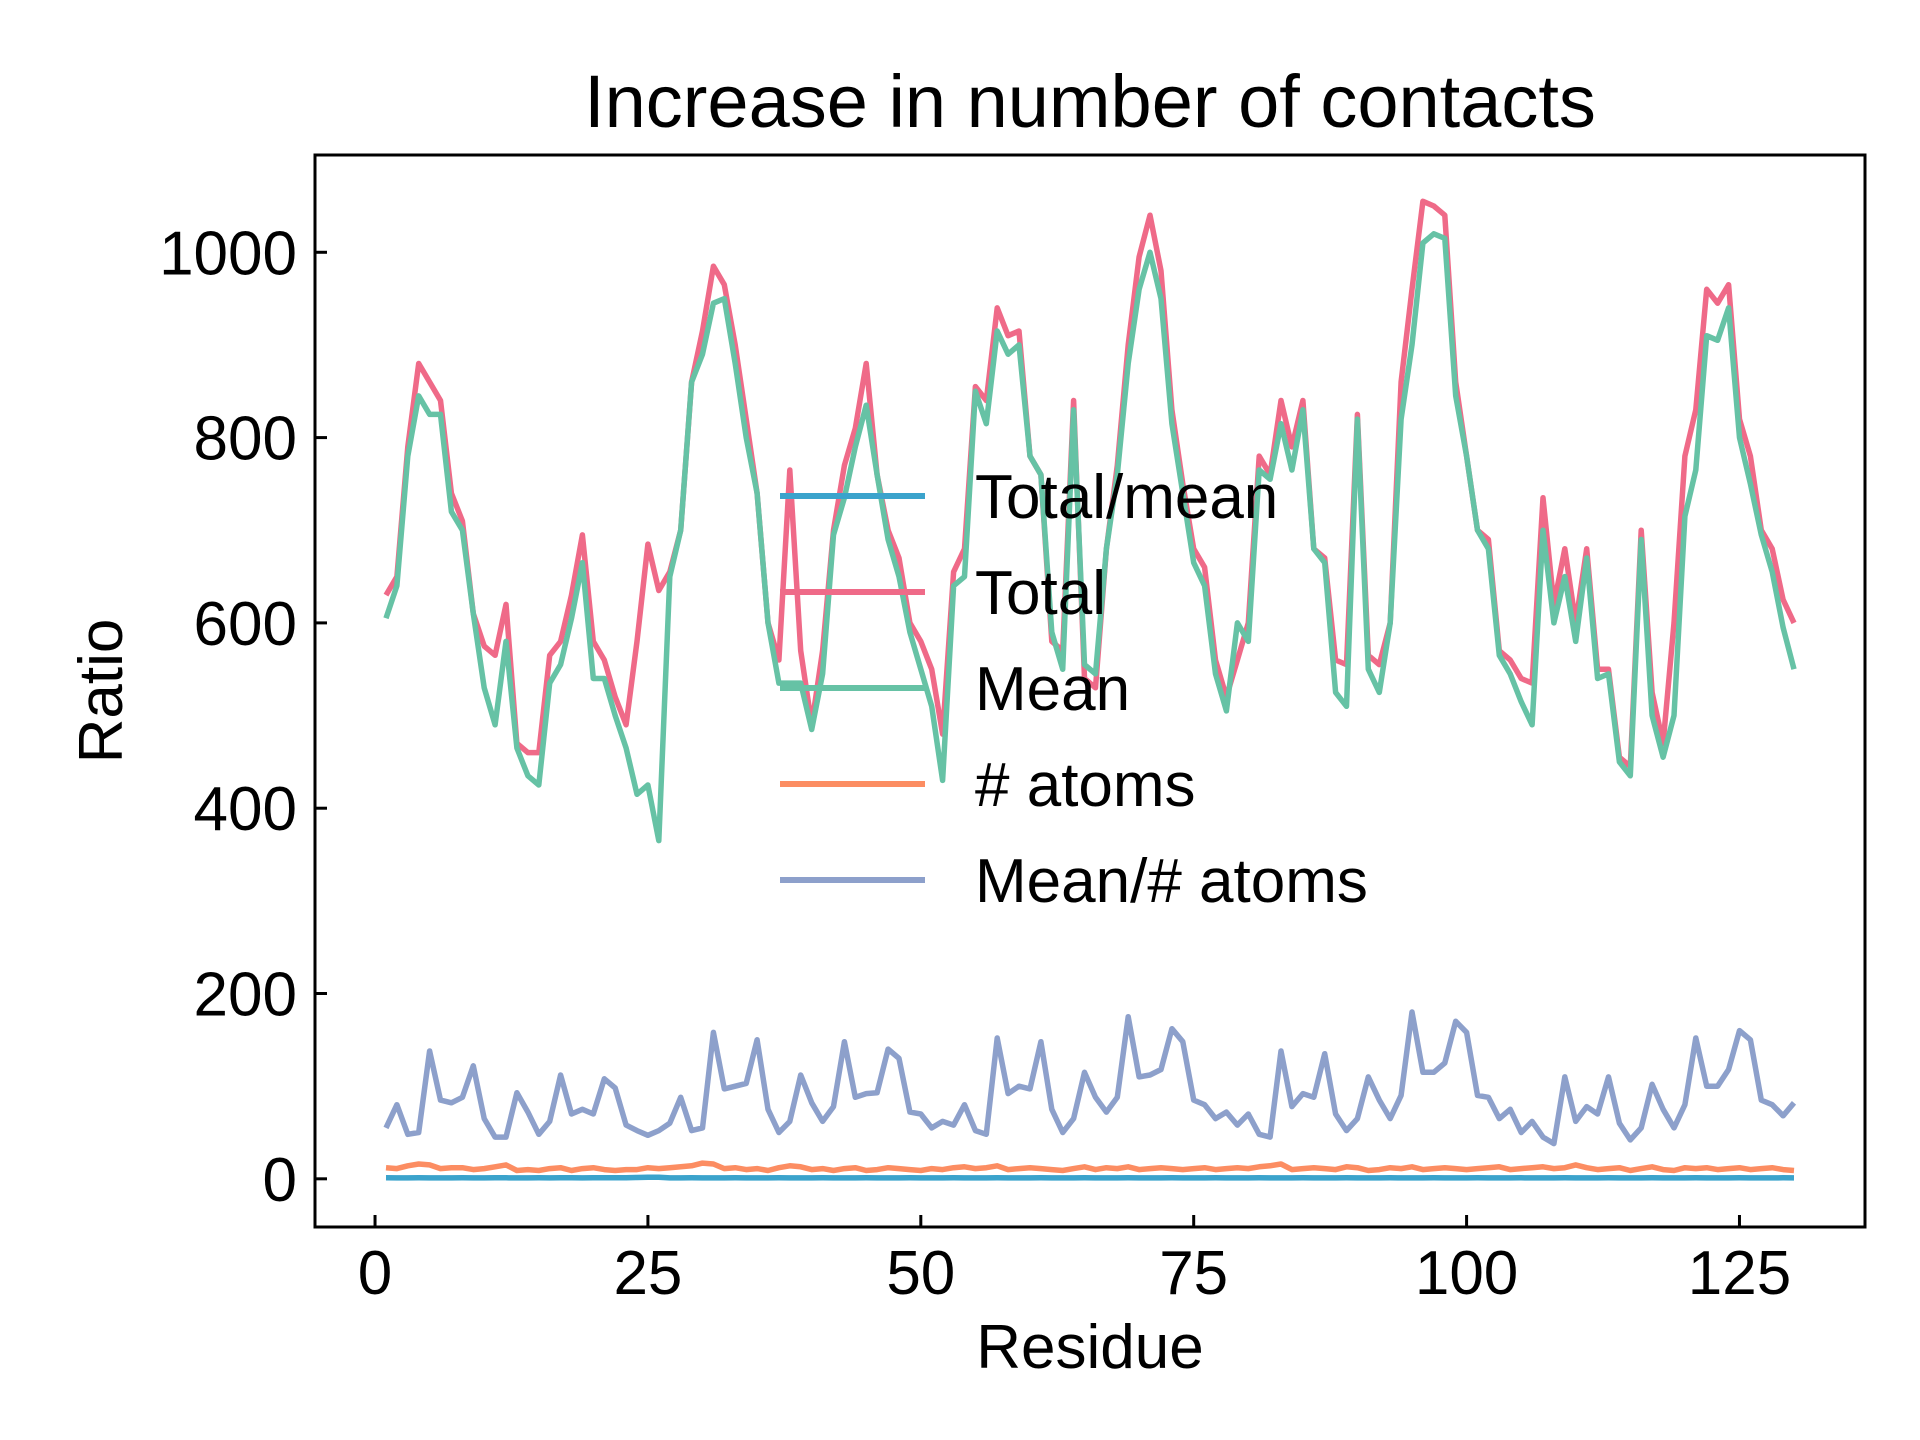 The width and height of the screenshot is (1920, 1440). I want to click on x-tick-label: 0, so click(375, 1273).